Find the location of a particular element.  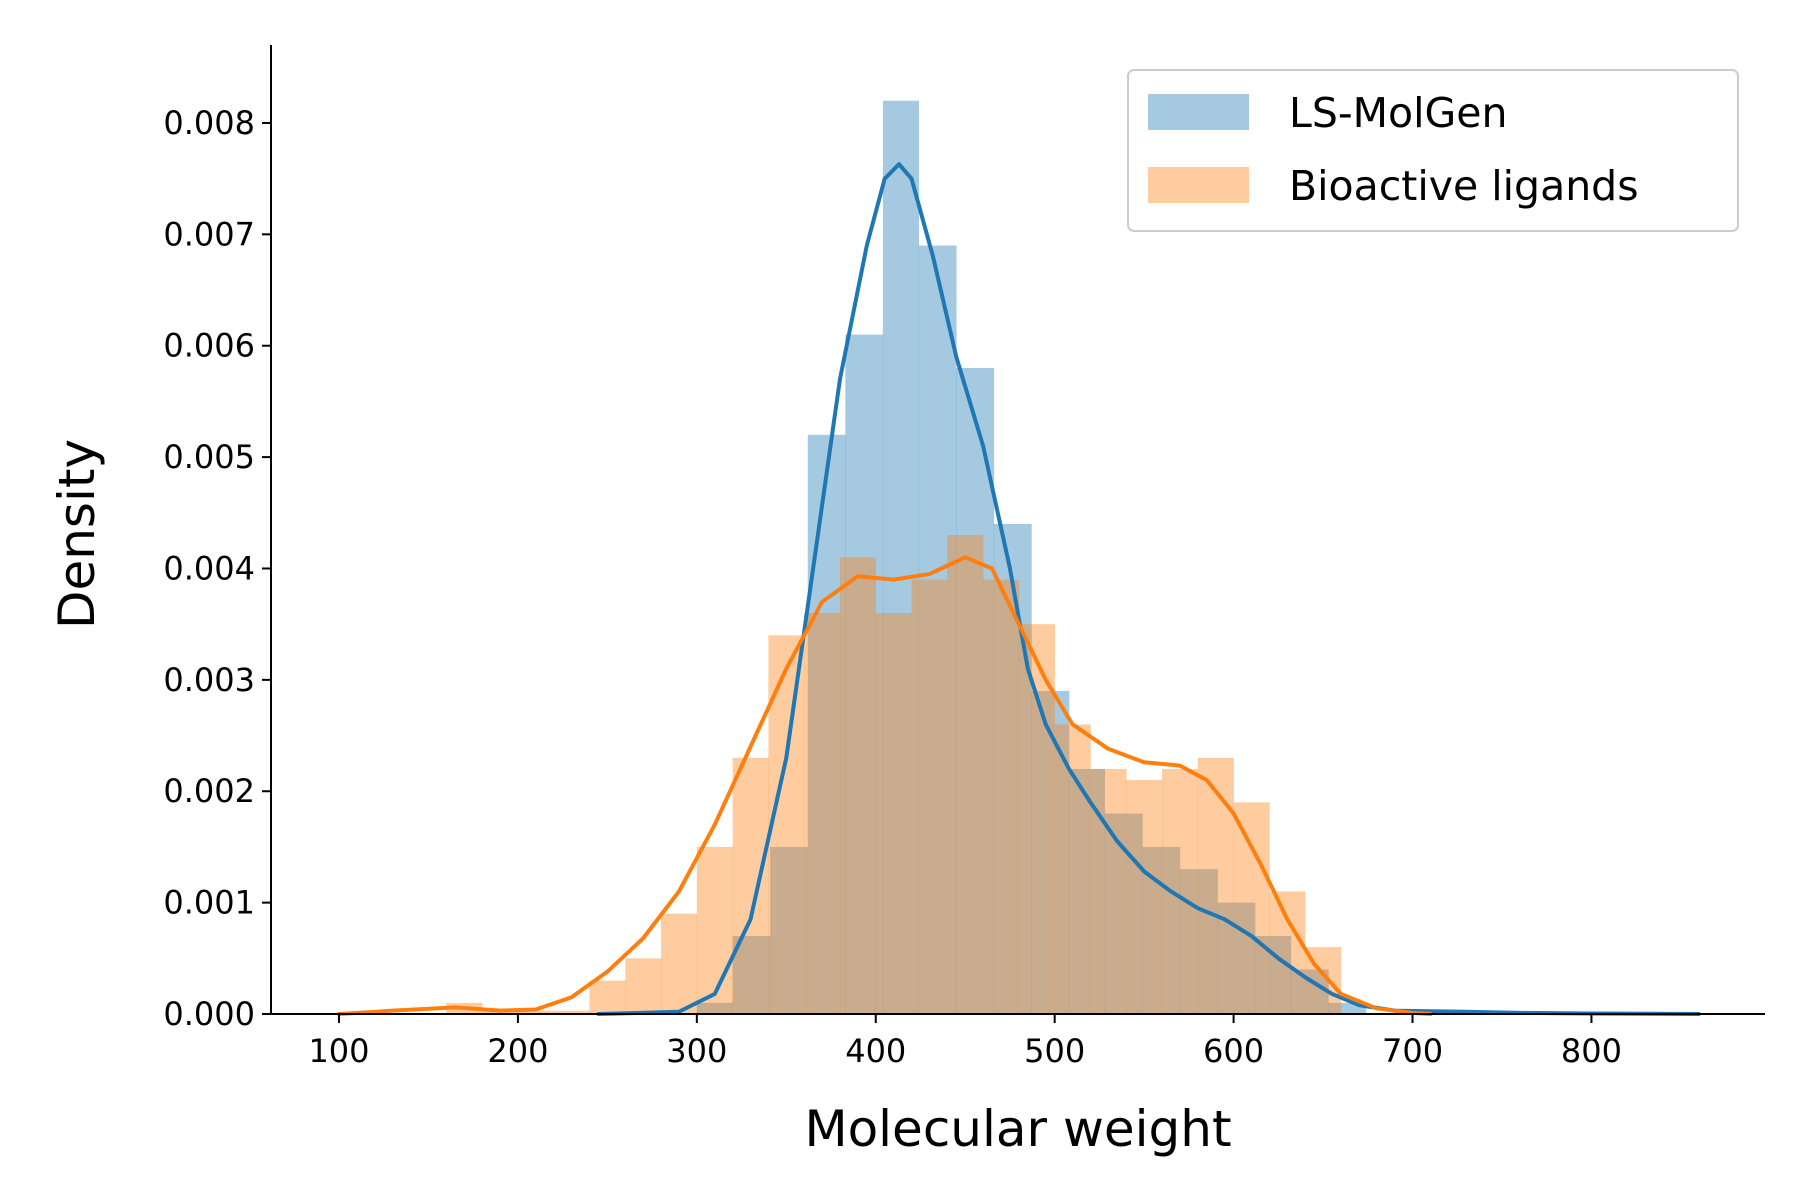

x-tick-label: 100 is located at coordinates (338, 1051).